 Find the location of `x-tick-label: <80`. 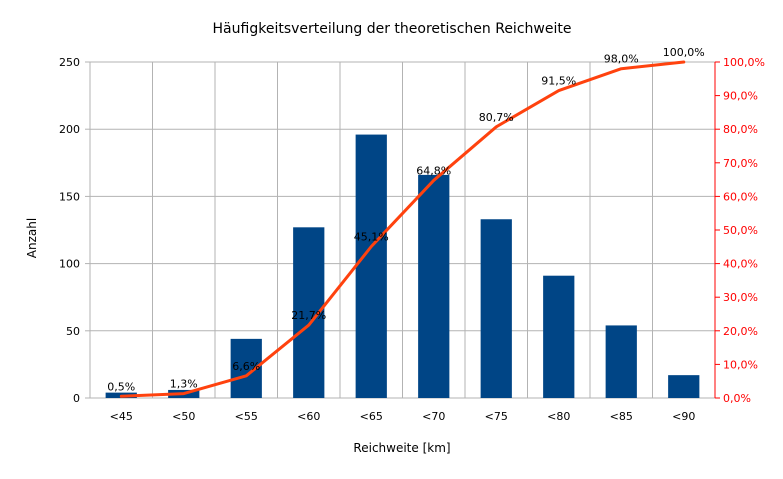

x-tick-label: <80 is located at coordinates (558, 416).